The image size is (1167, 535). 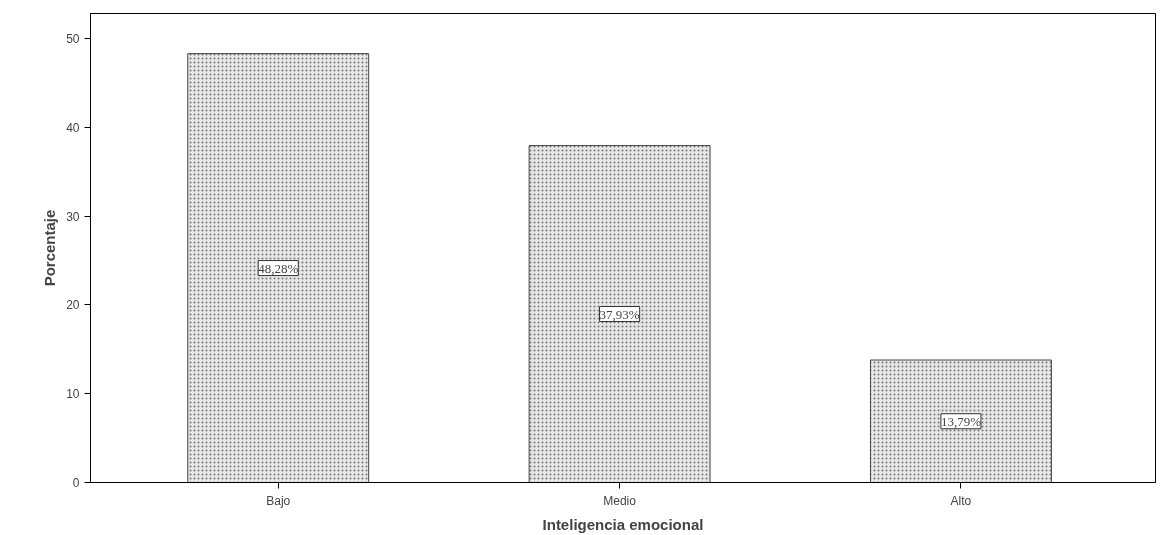 What do you see at coordinates (73, 305) in the screenshot?
I see `y-tick-label: 20` at bounding box center [73, 305].